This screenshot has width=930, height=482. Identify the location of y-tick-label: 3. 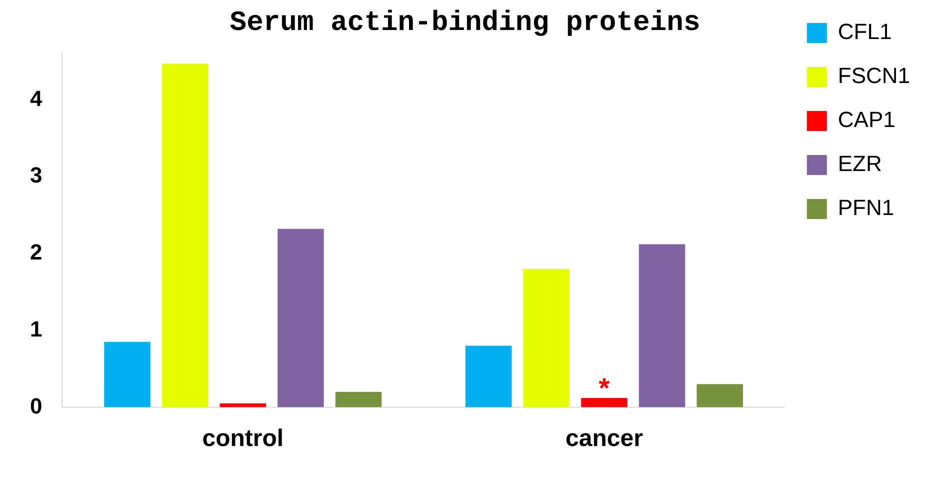
(36, 175).